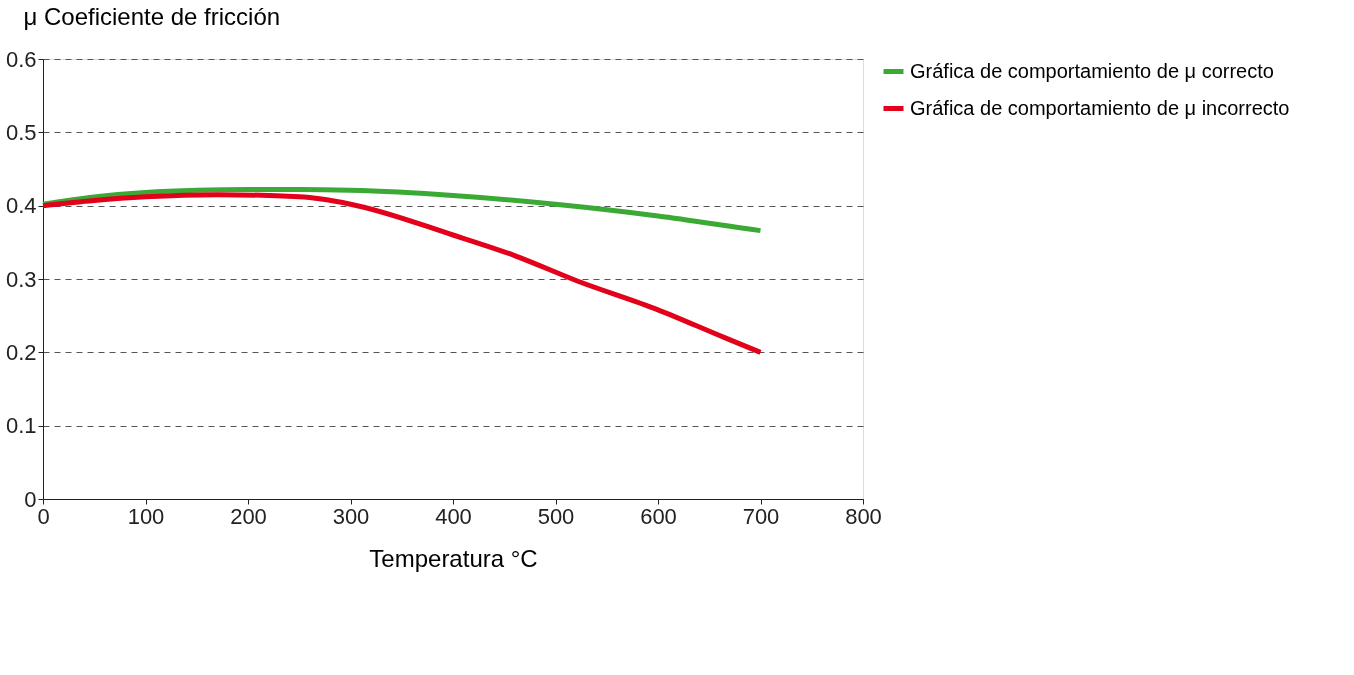  What do you see at coordinates (453, 558) in the screenshot?
I see `x-axis-title: Temperatura °C` at bounding box center [453, 558].